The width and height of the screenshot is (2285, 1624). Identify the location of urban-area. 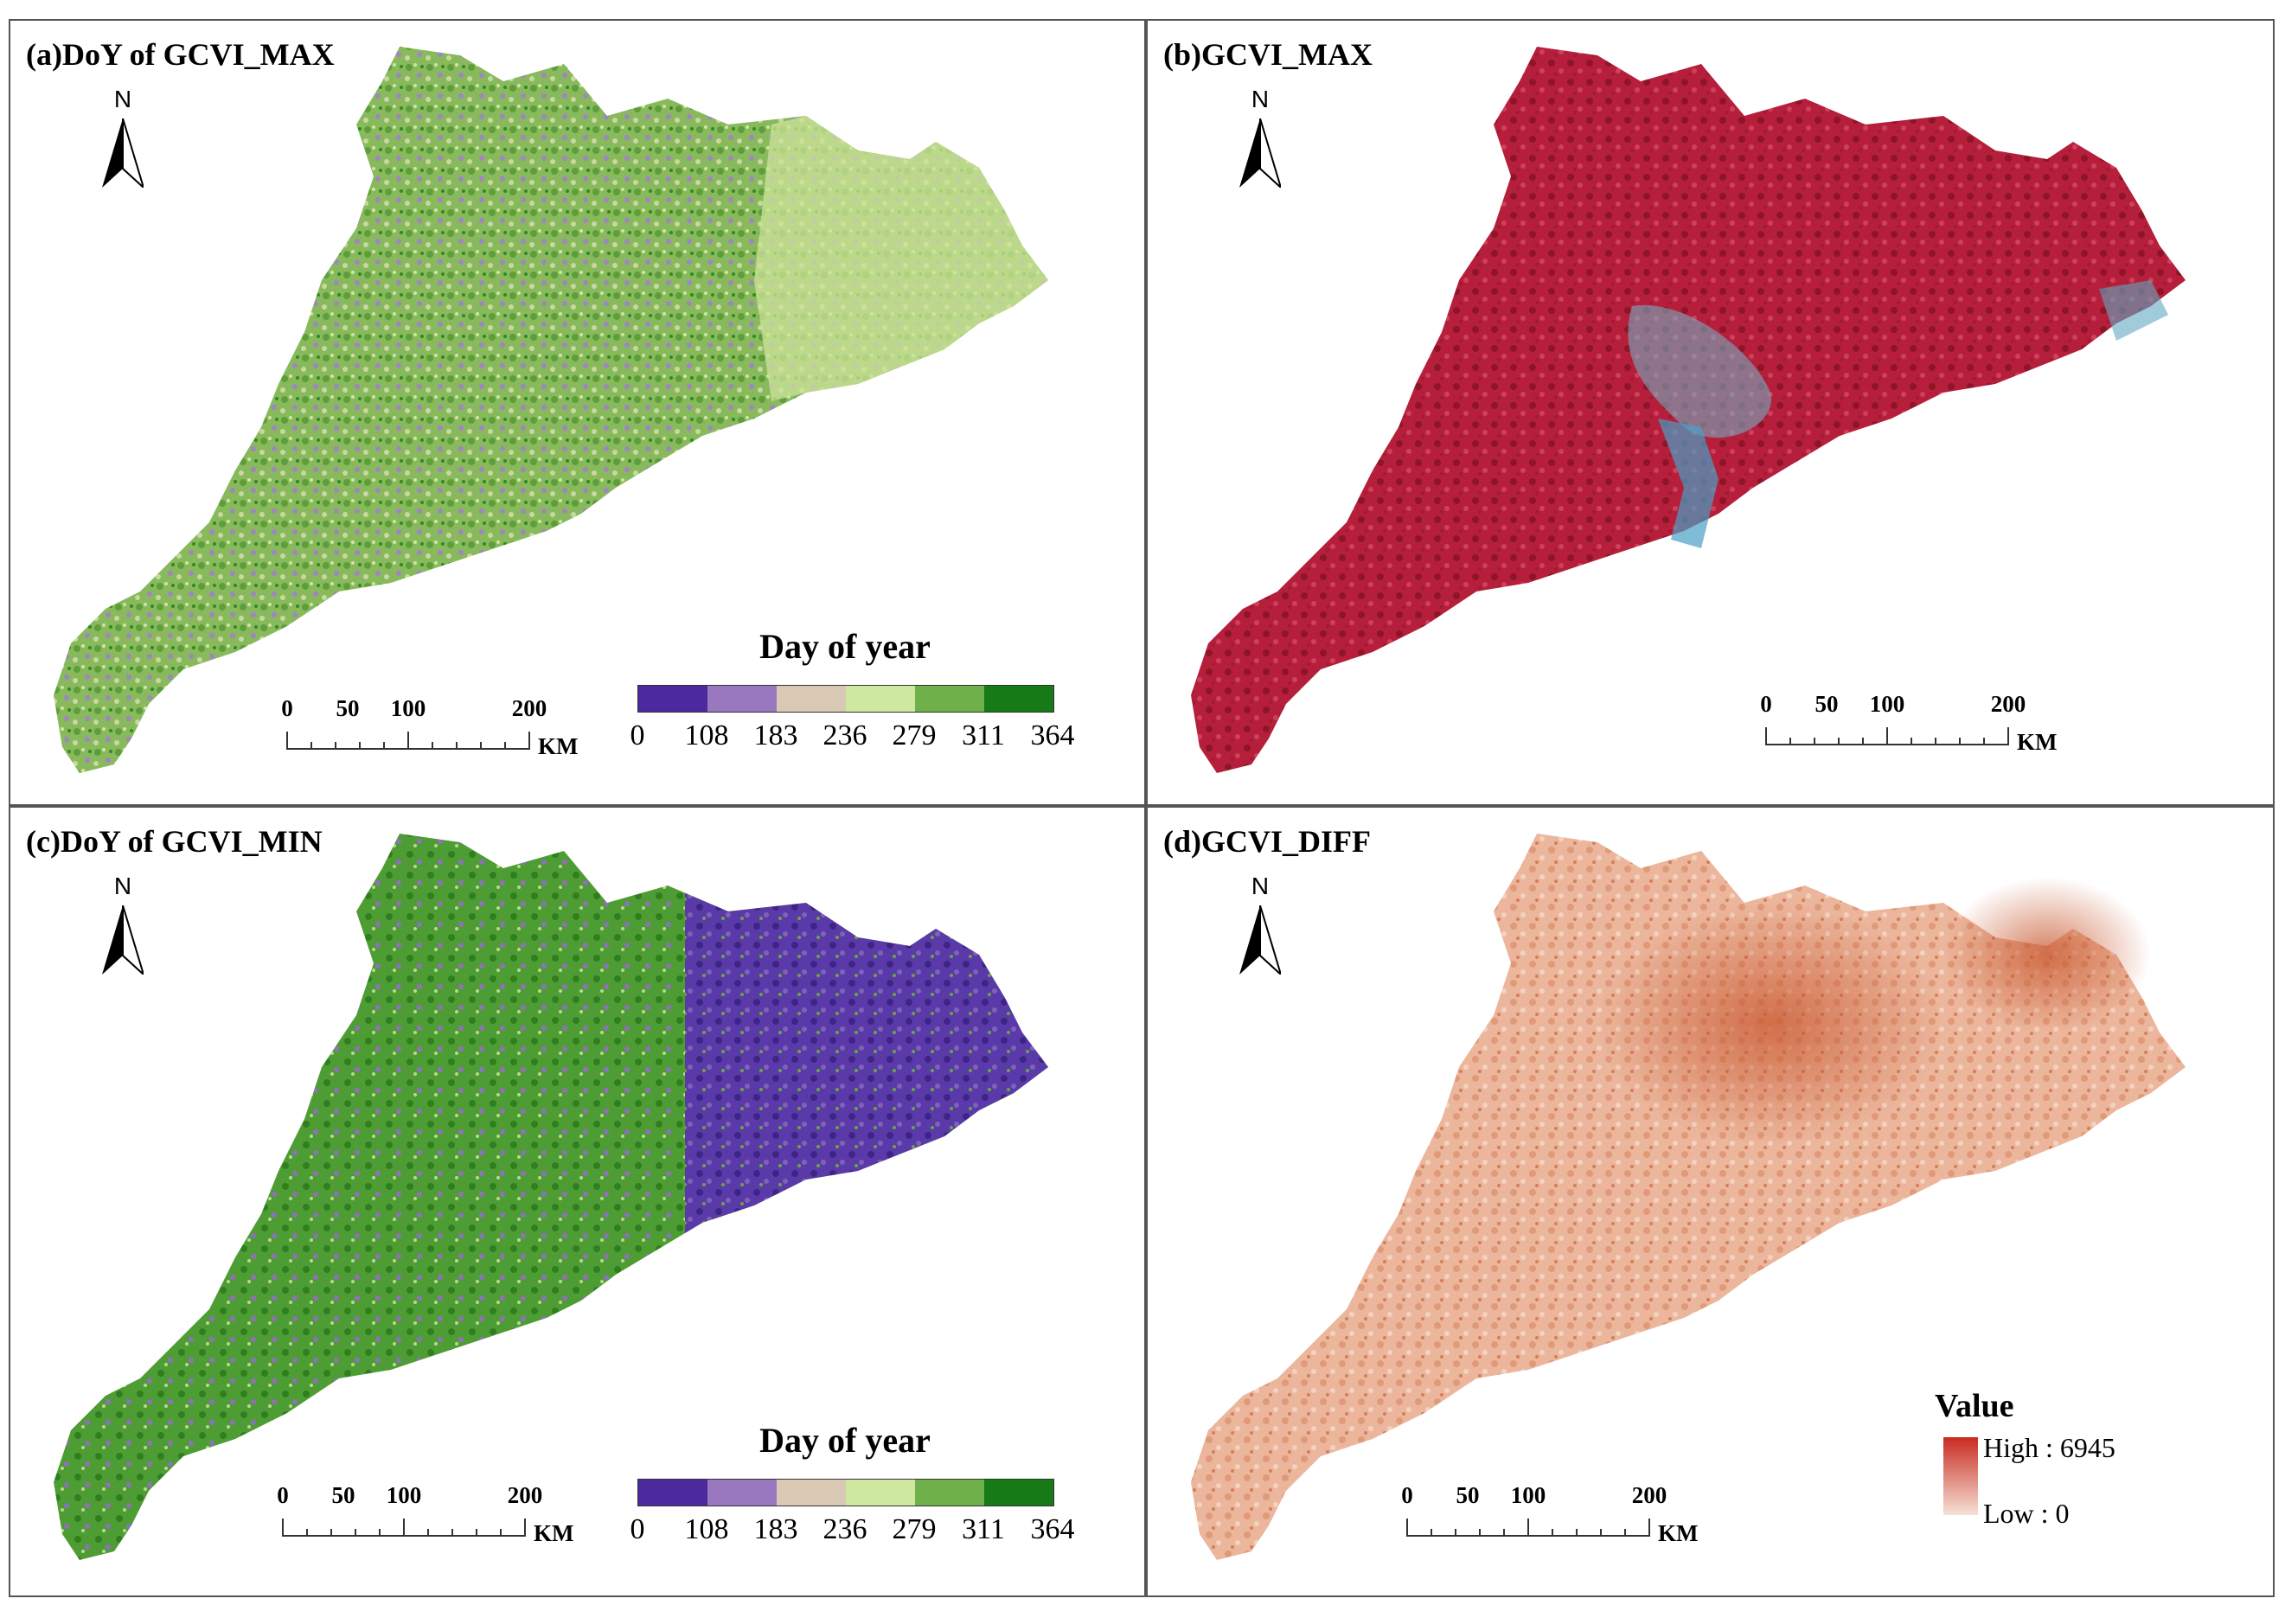
(1699, 371).